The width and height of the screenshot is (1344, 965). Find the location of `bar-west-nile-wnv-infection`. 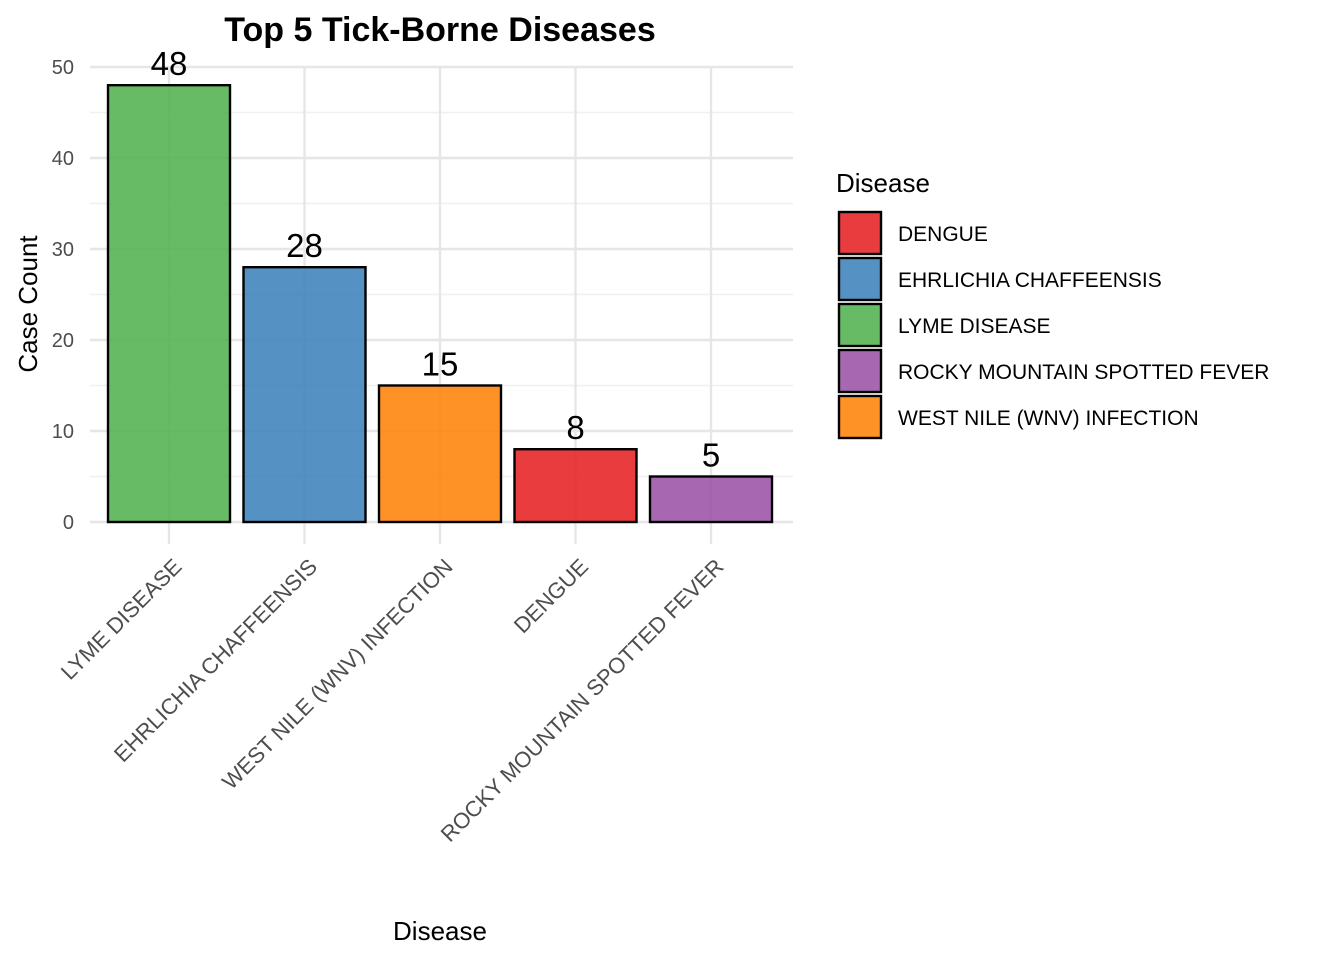

bar-west-nile-wnv-infection is located at coordinates (440, 454).